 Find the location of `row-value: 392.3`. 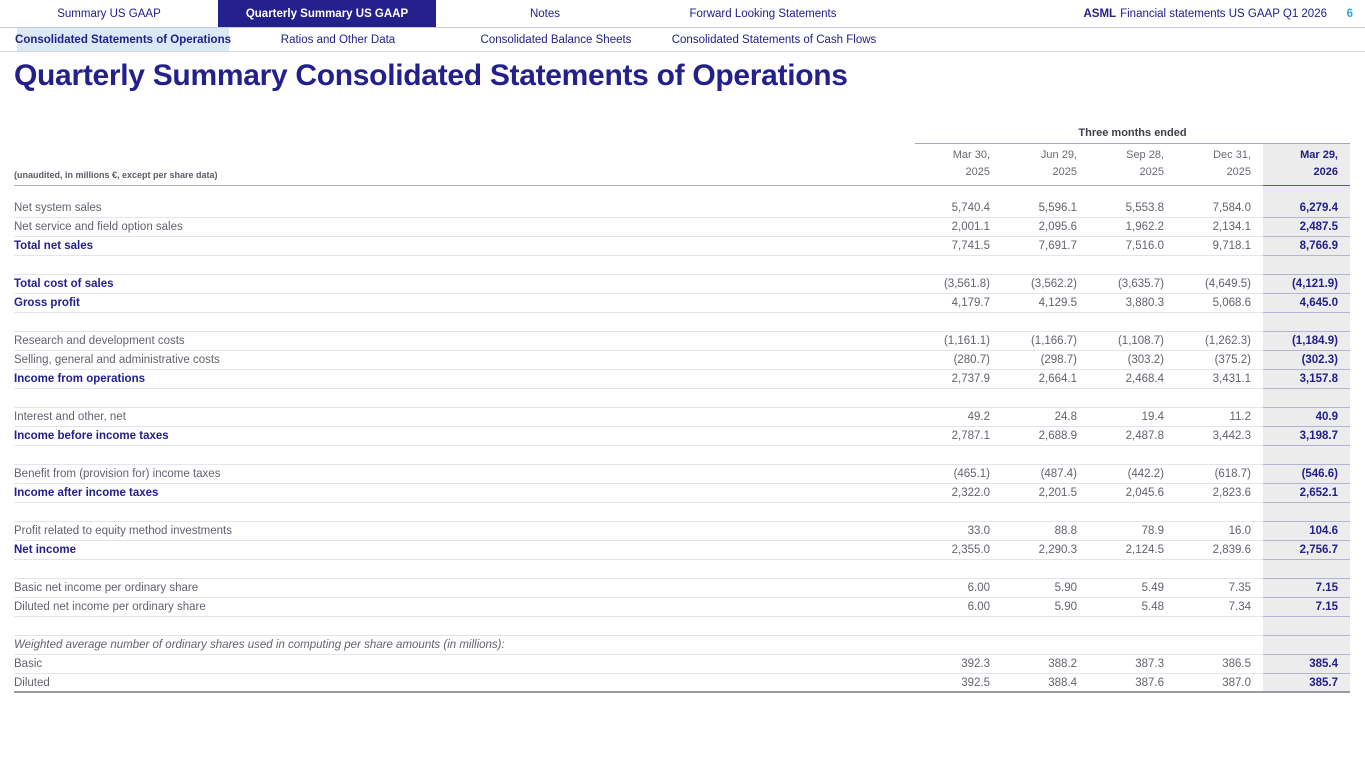

row-value: 392.3 is located at coordinates (958, 664).